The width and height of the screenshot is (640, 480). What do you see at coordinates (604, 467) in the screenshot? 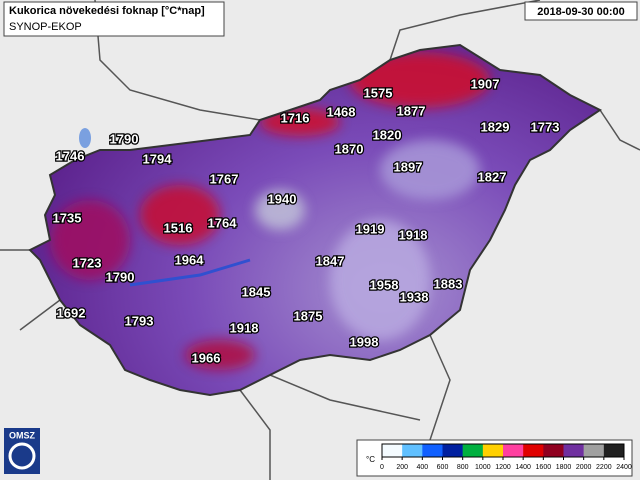
I see `colorbar-tick-label: 2200` at bounding box center [604, 467].